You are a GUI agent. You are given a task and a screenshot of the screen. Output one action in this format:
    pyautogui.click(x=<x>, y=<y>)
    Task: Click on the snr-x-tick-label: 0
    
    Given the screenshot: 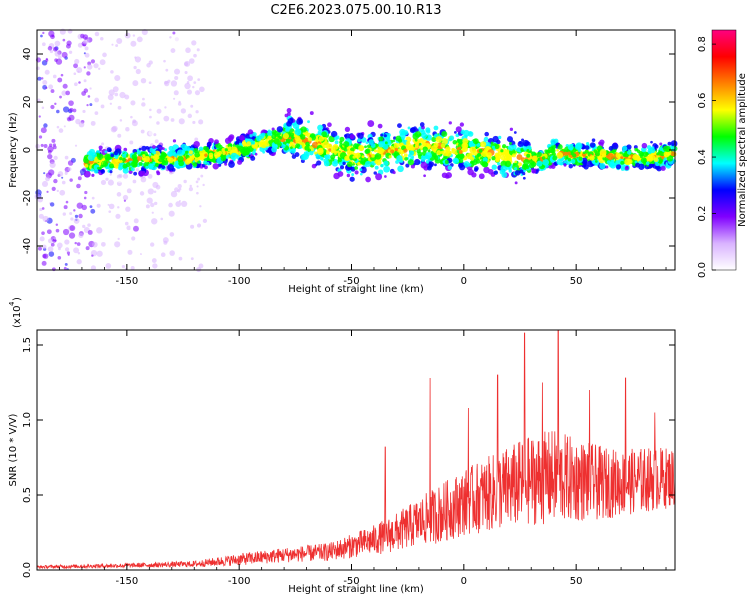 What is the action you would take?
    pyautogui.click(x=464, y=581)
    